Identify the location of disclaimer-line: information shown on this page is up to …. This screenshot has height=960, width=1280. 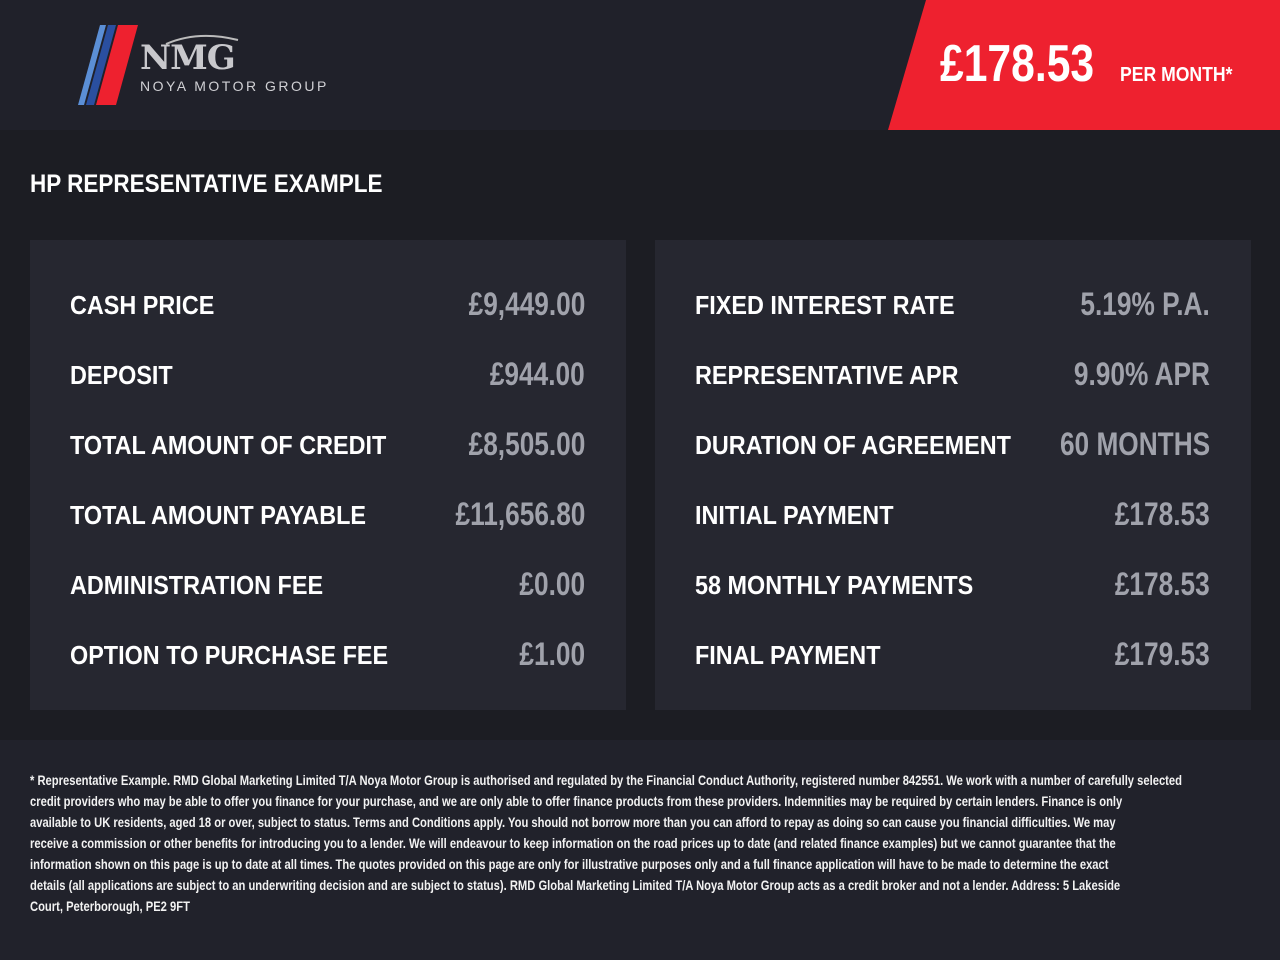
(569, 864).